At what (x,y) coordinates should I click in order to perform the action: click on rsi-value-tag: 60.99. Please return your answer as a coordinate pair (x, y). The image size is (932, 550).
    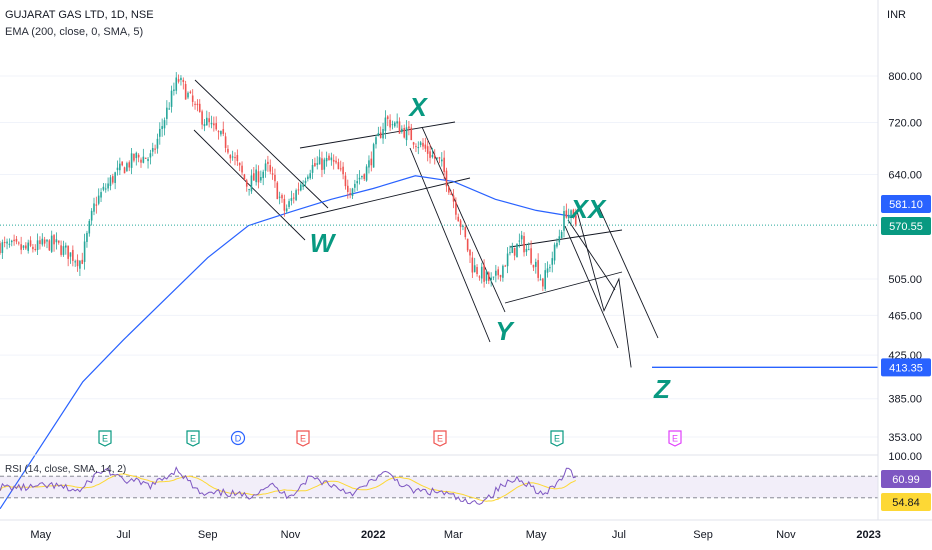
    Looking at the image, I should click on (906, 480).